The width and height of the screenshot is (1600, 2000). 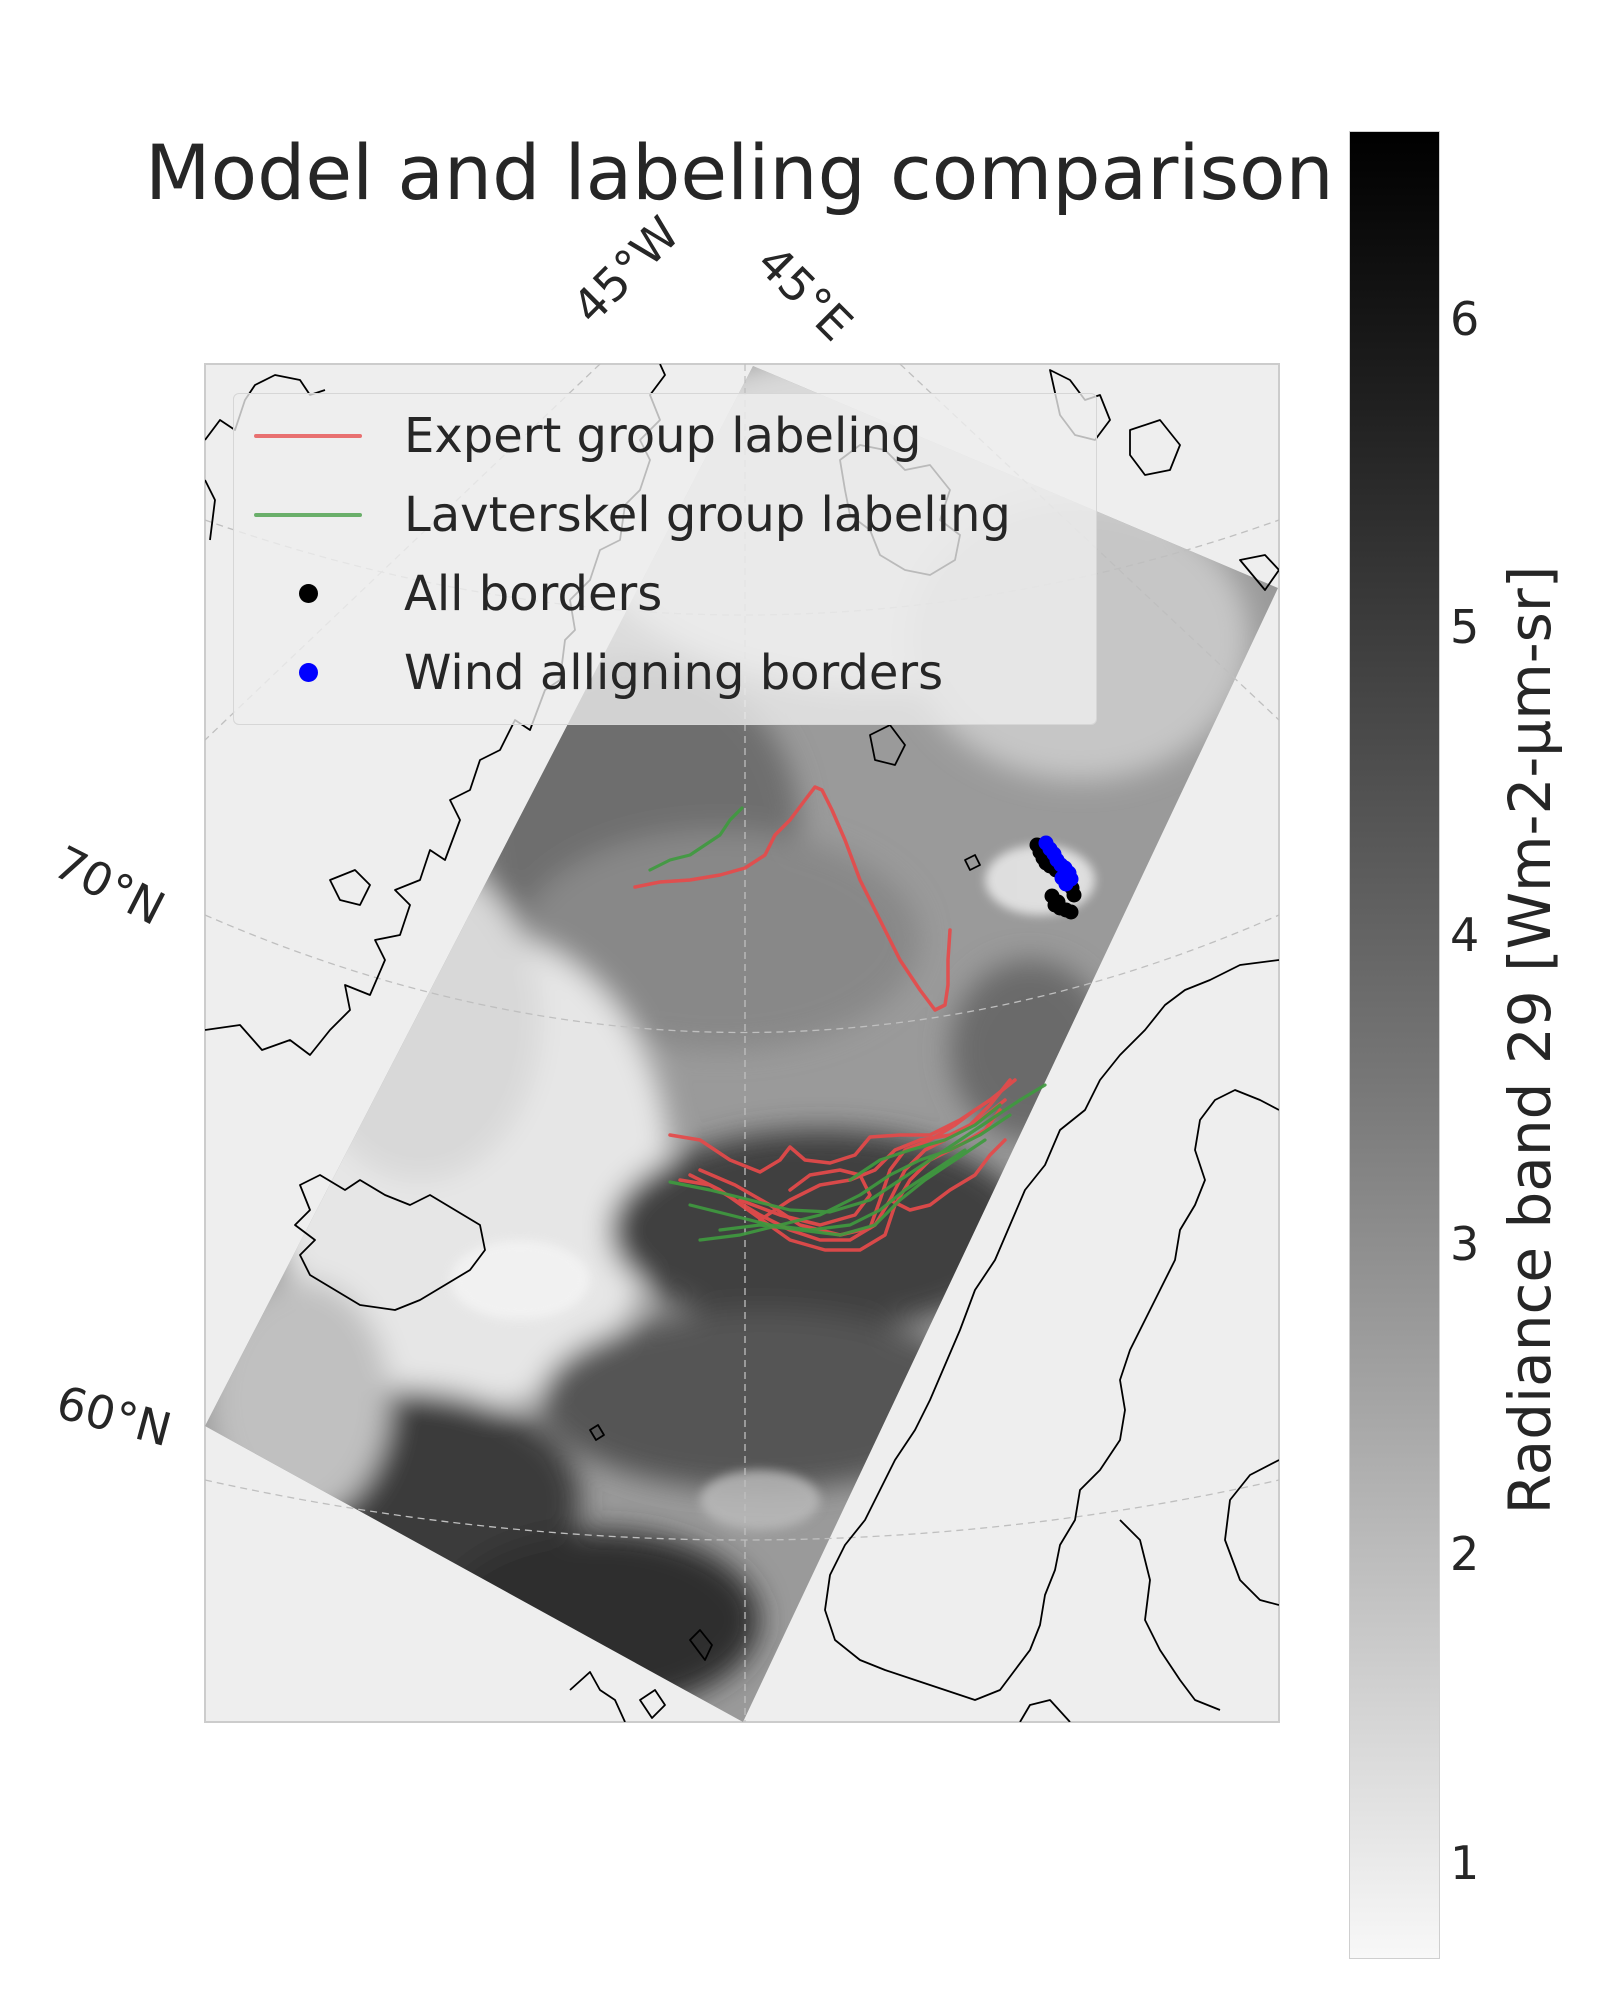 I want to click on legend-label-wind-borders: Wind alligning borders, so click(x=674, y=673).